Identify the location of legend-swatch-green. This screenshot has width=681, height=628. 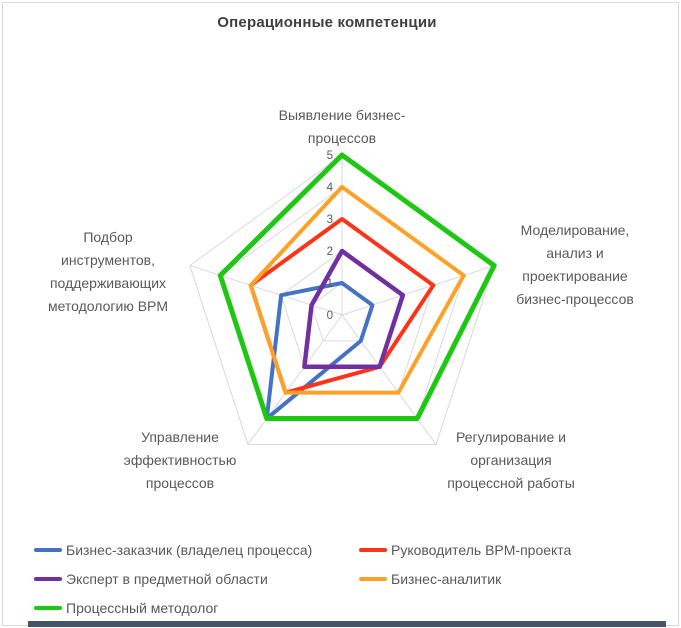
(48, 608).